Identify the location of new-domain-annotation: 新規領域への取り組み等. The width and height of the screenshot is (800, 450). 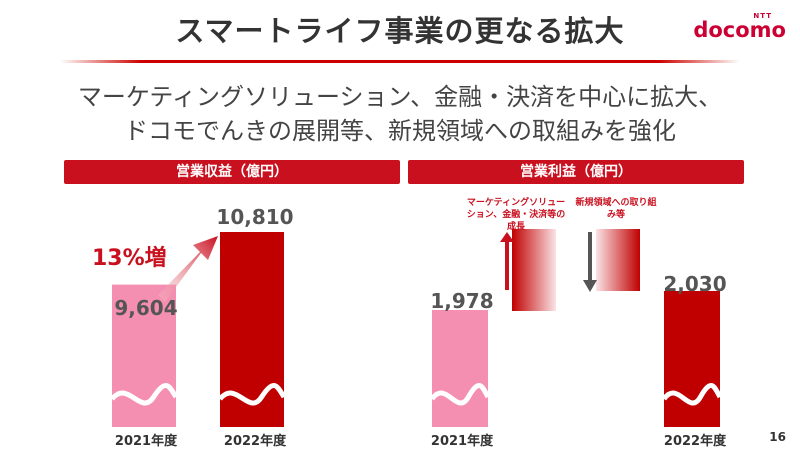
(616, 209).